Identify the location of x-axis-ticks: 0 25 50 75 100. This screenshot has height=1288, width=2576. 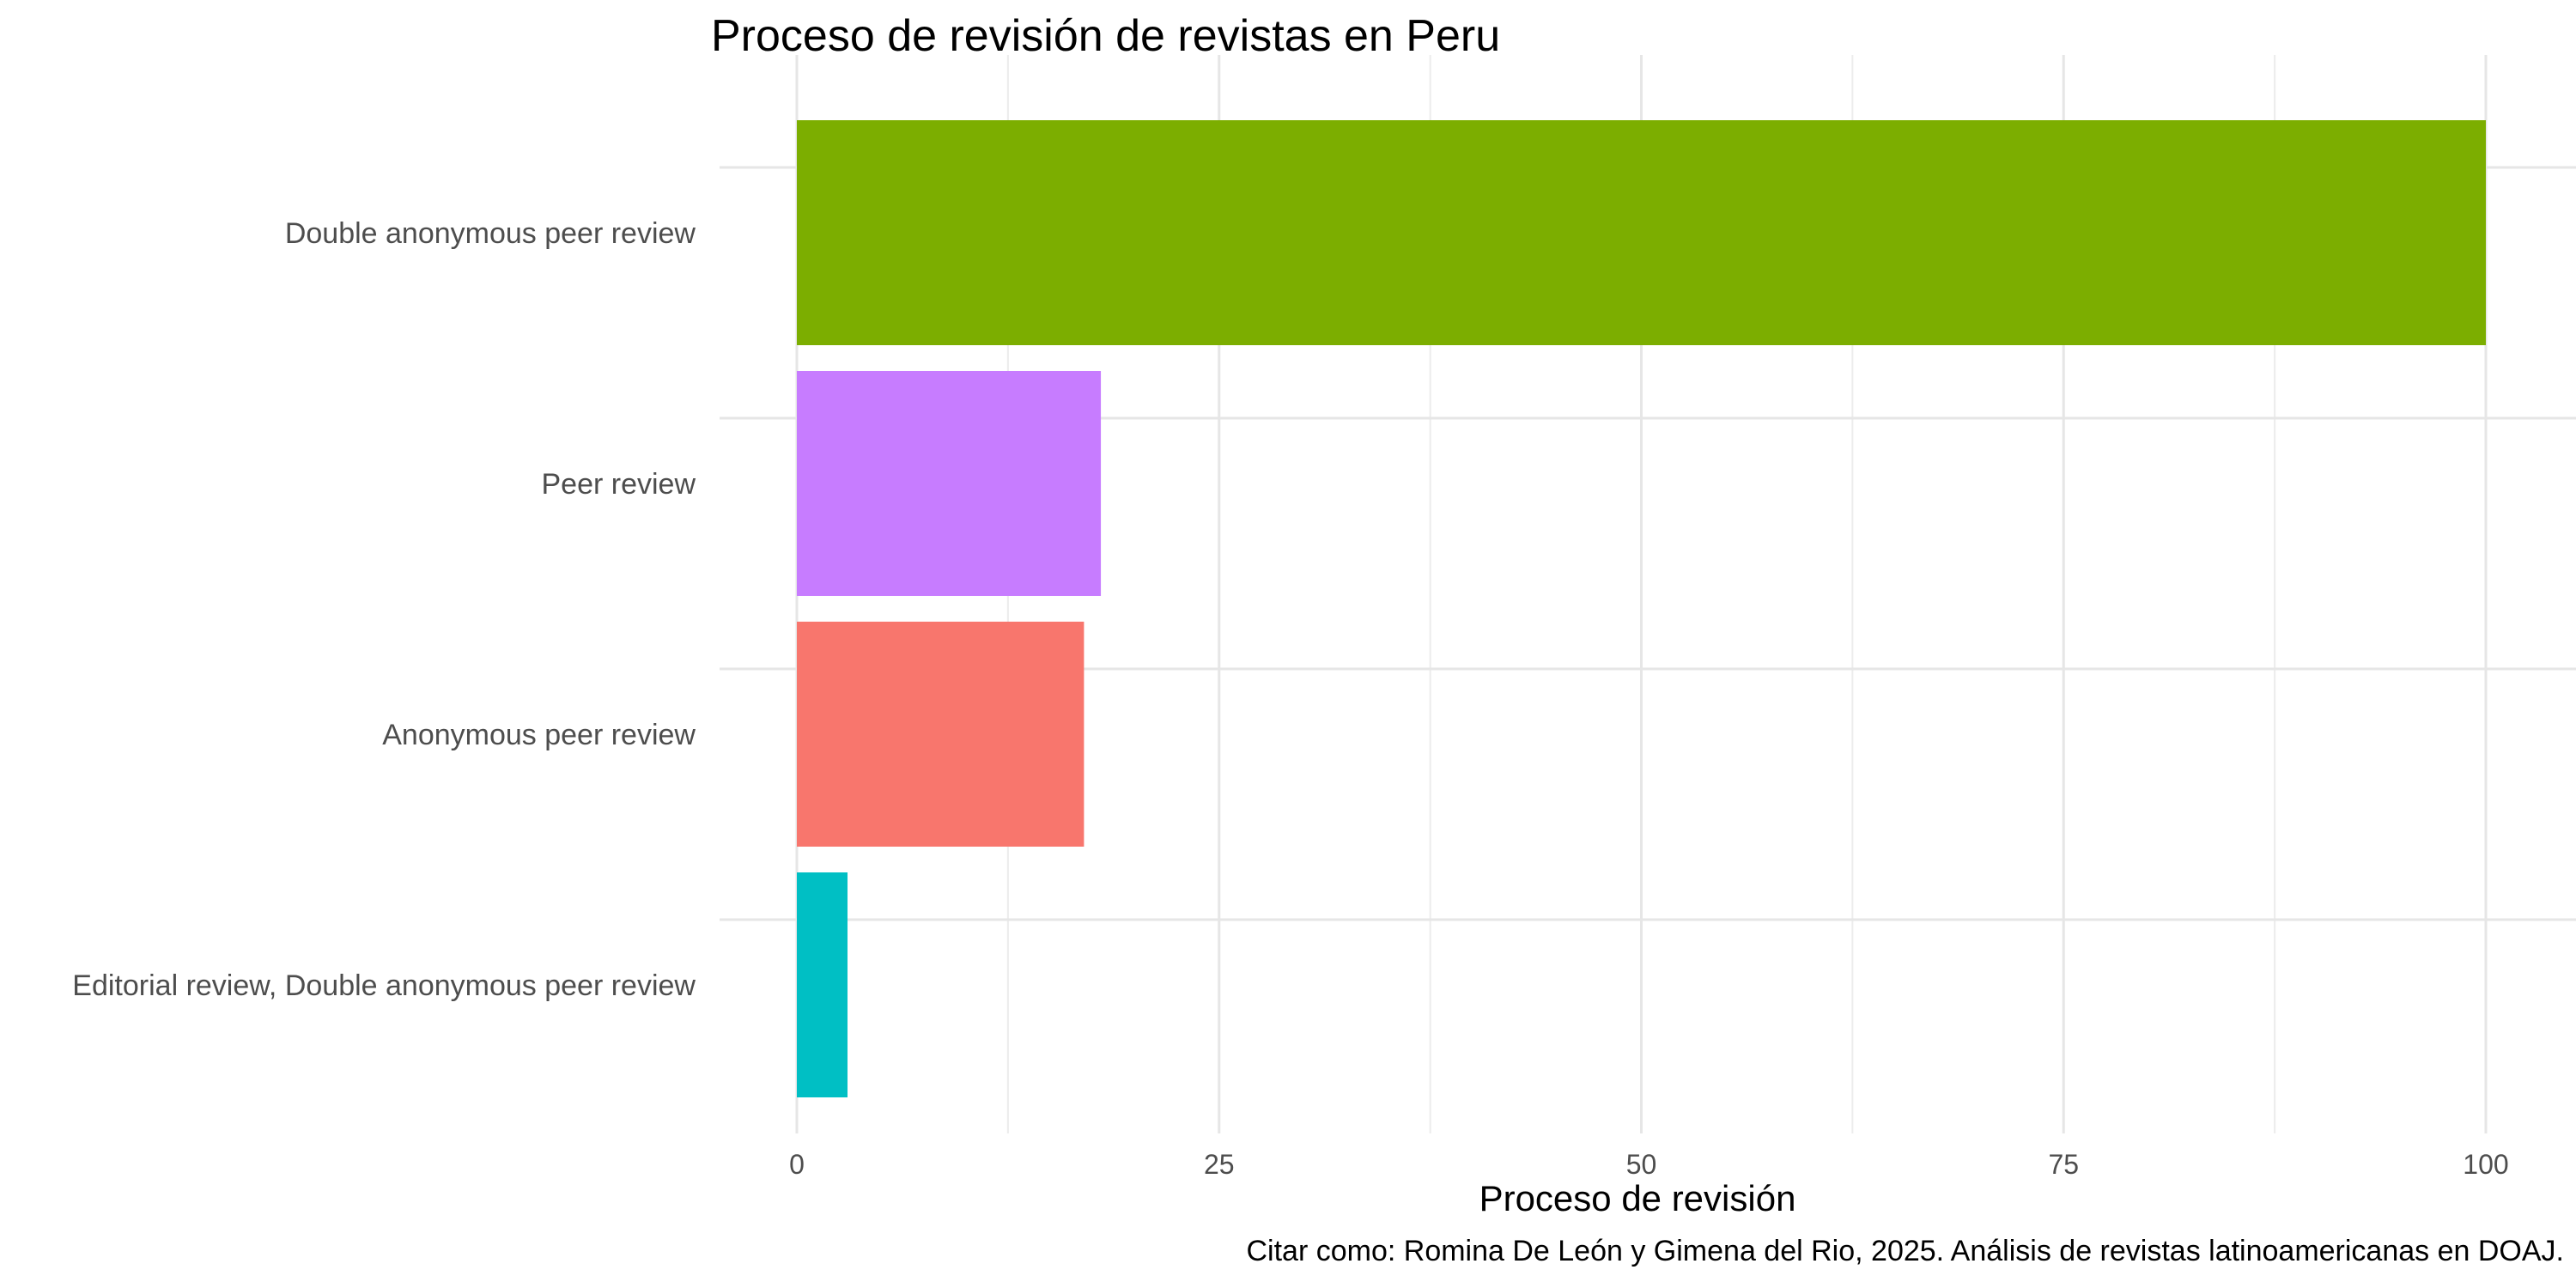
(1649, 1164).